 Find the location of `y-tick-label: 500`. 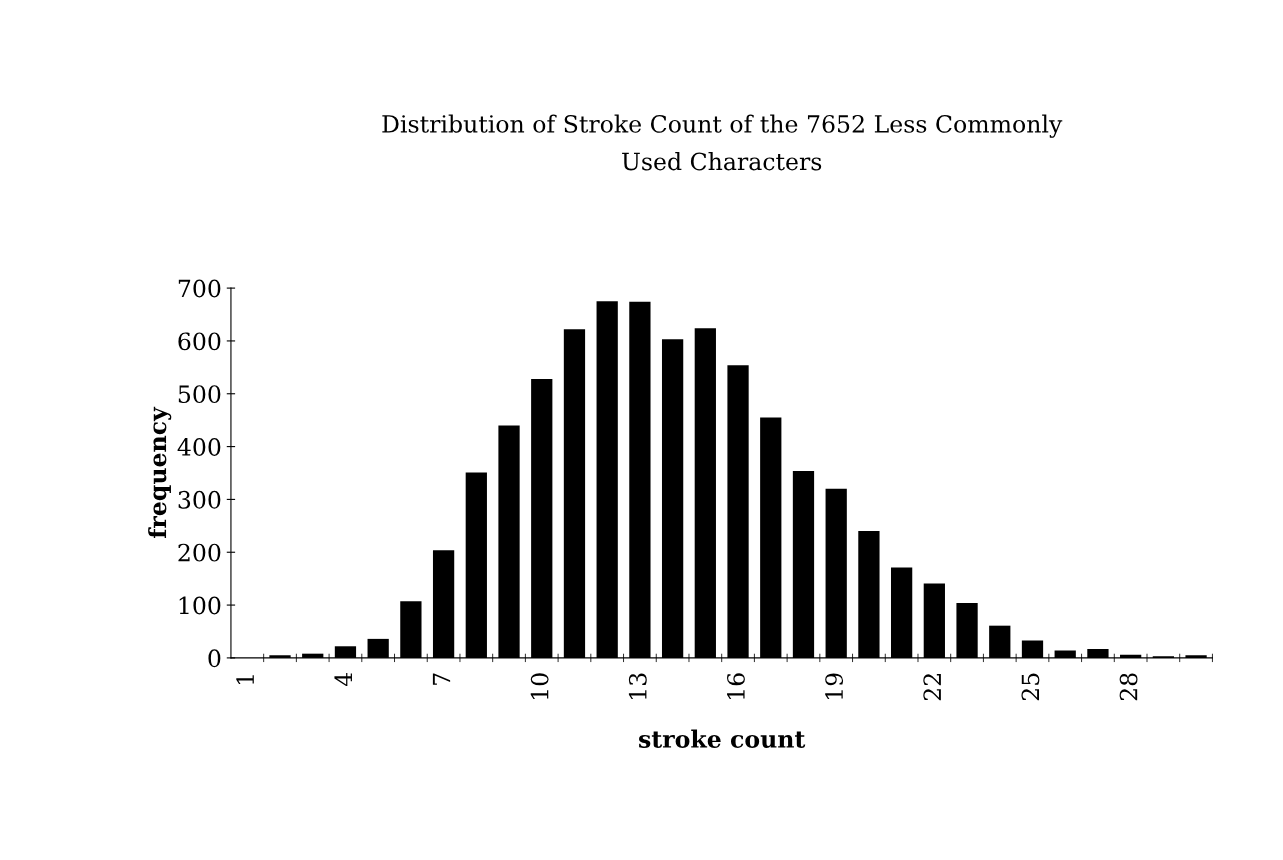

y-tick-label: 500 is located at coordinates (199, 394).